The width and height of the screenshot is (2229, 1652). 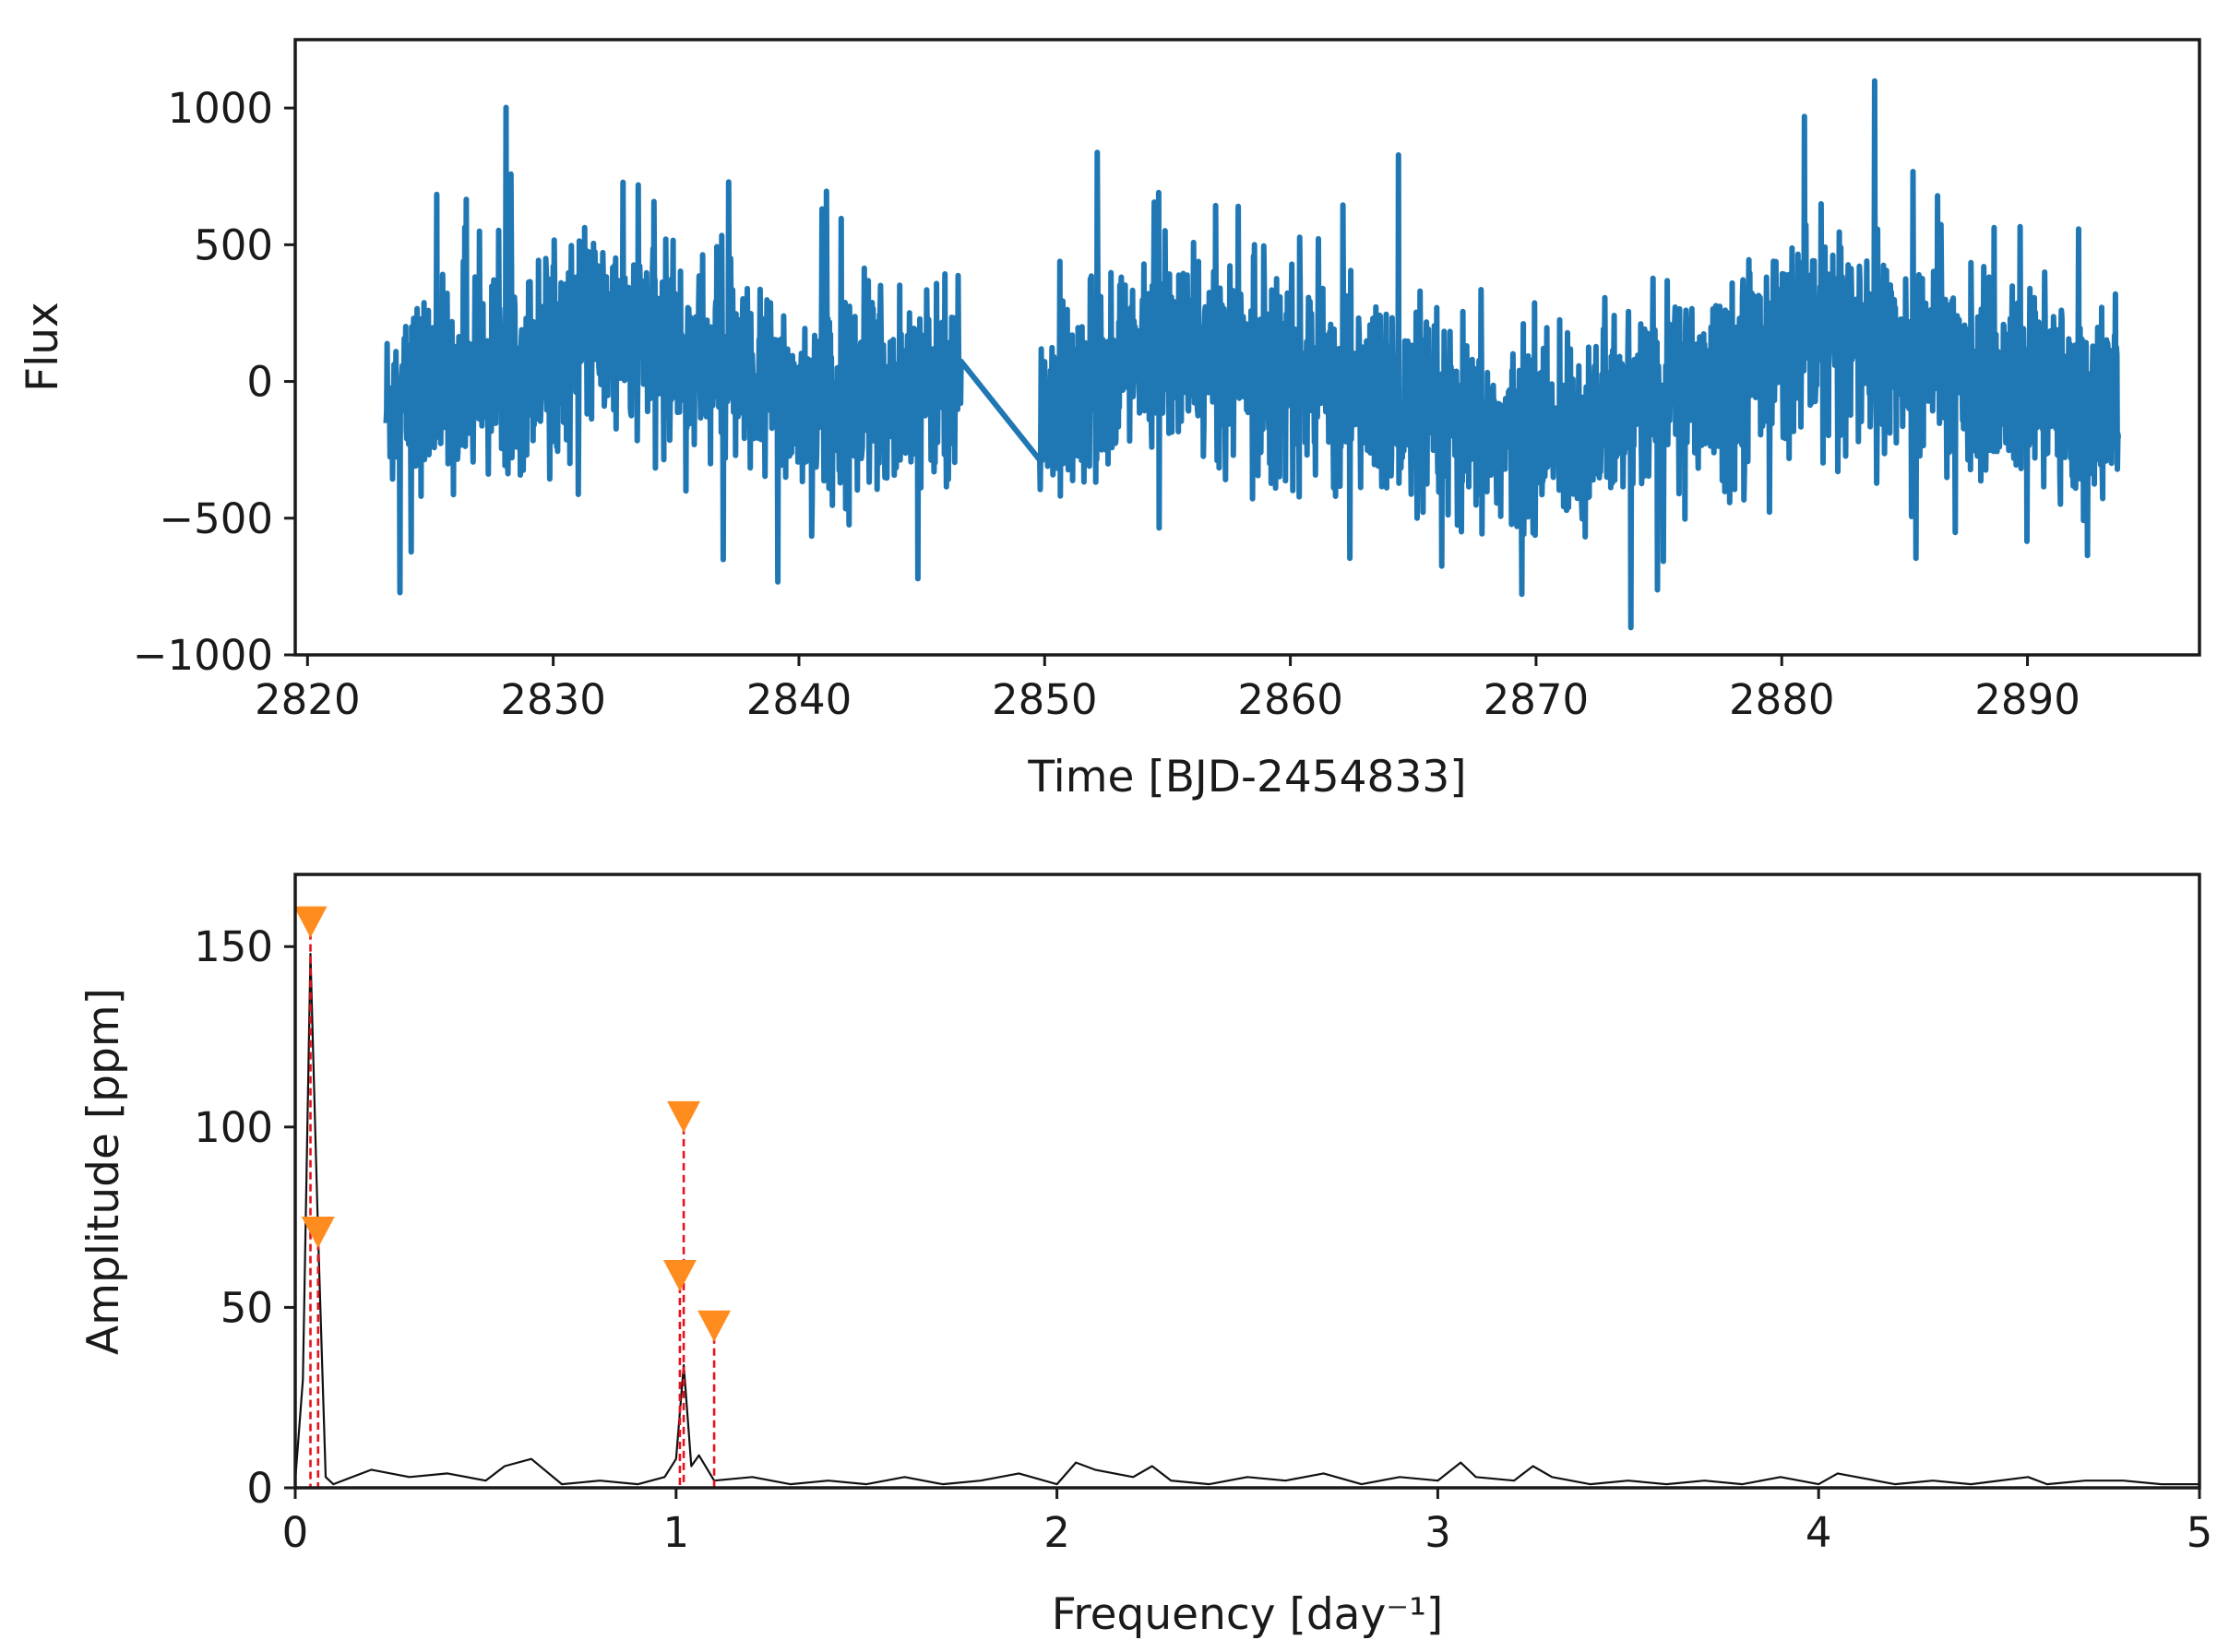 What do you see at coordinates (799, 699) in the screenshot?
I see `light-curve-x-tick-label: 2840` at bounding box center [799, 699].